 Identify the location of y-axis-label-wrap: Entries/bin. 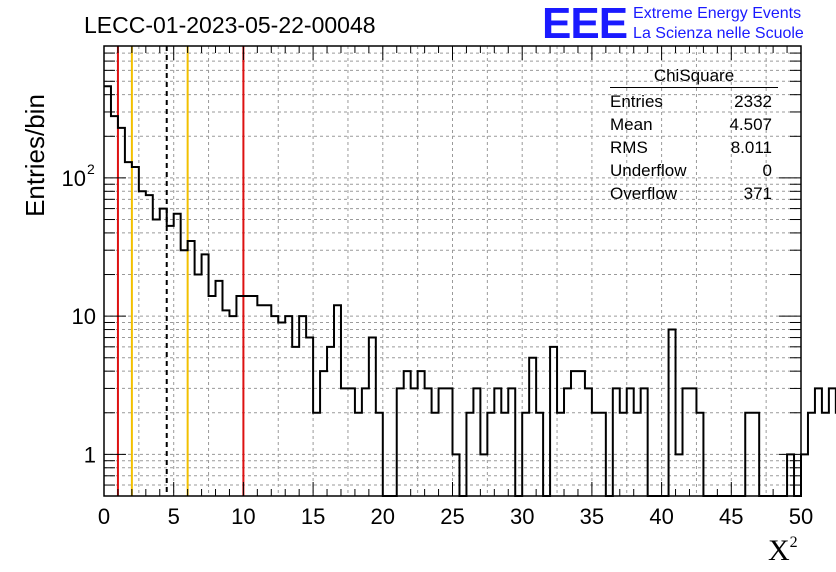
(27, 155).